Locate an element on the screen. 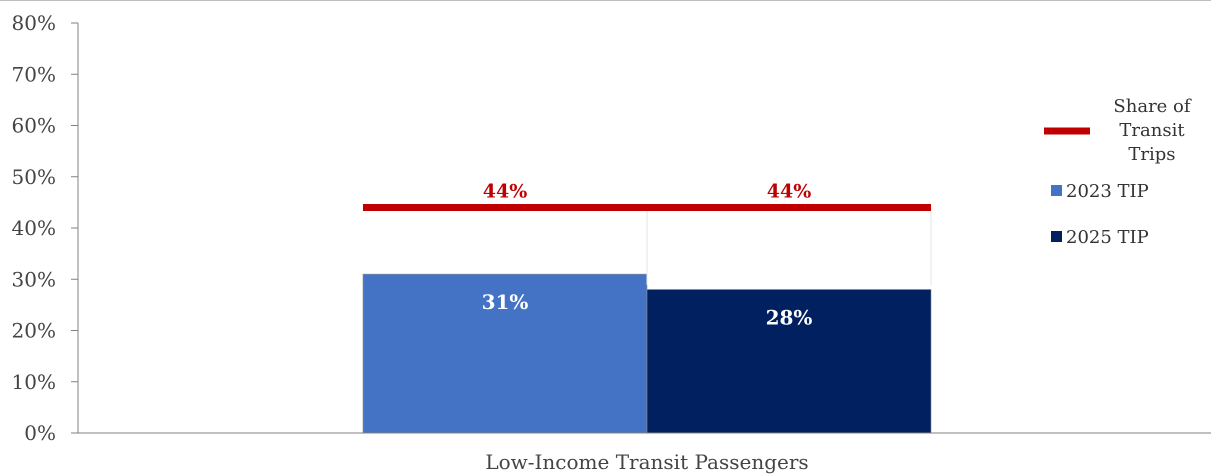 This screenshot has height=474, width=1211. x-axis: Low-Income Transit Passengers is located at coordinates (644, 453).